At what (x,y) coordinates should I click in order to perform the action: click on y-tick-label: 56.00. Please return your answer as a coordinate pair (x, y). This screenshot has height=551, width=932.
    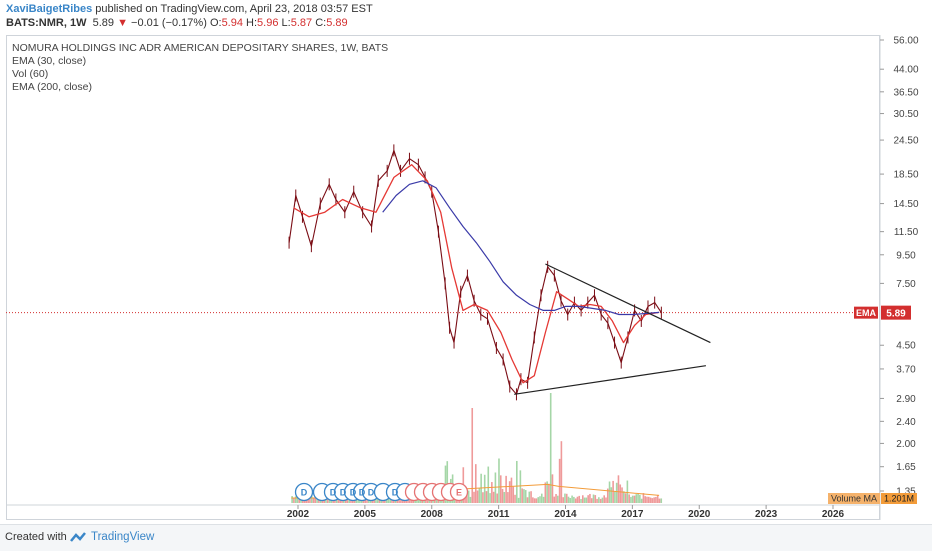
    Looking at the image, I should click on (905, 41).